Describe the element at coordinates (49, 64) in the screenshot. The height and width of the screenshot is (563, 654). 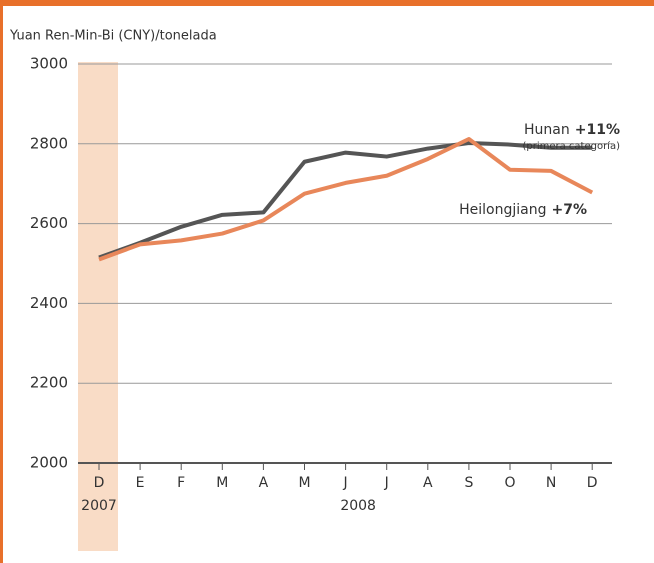
I see `y-tick-label: 3000` at that location.